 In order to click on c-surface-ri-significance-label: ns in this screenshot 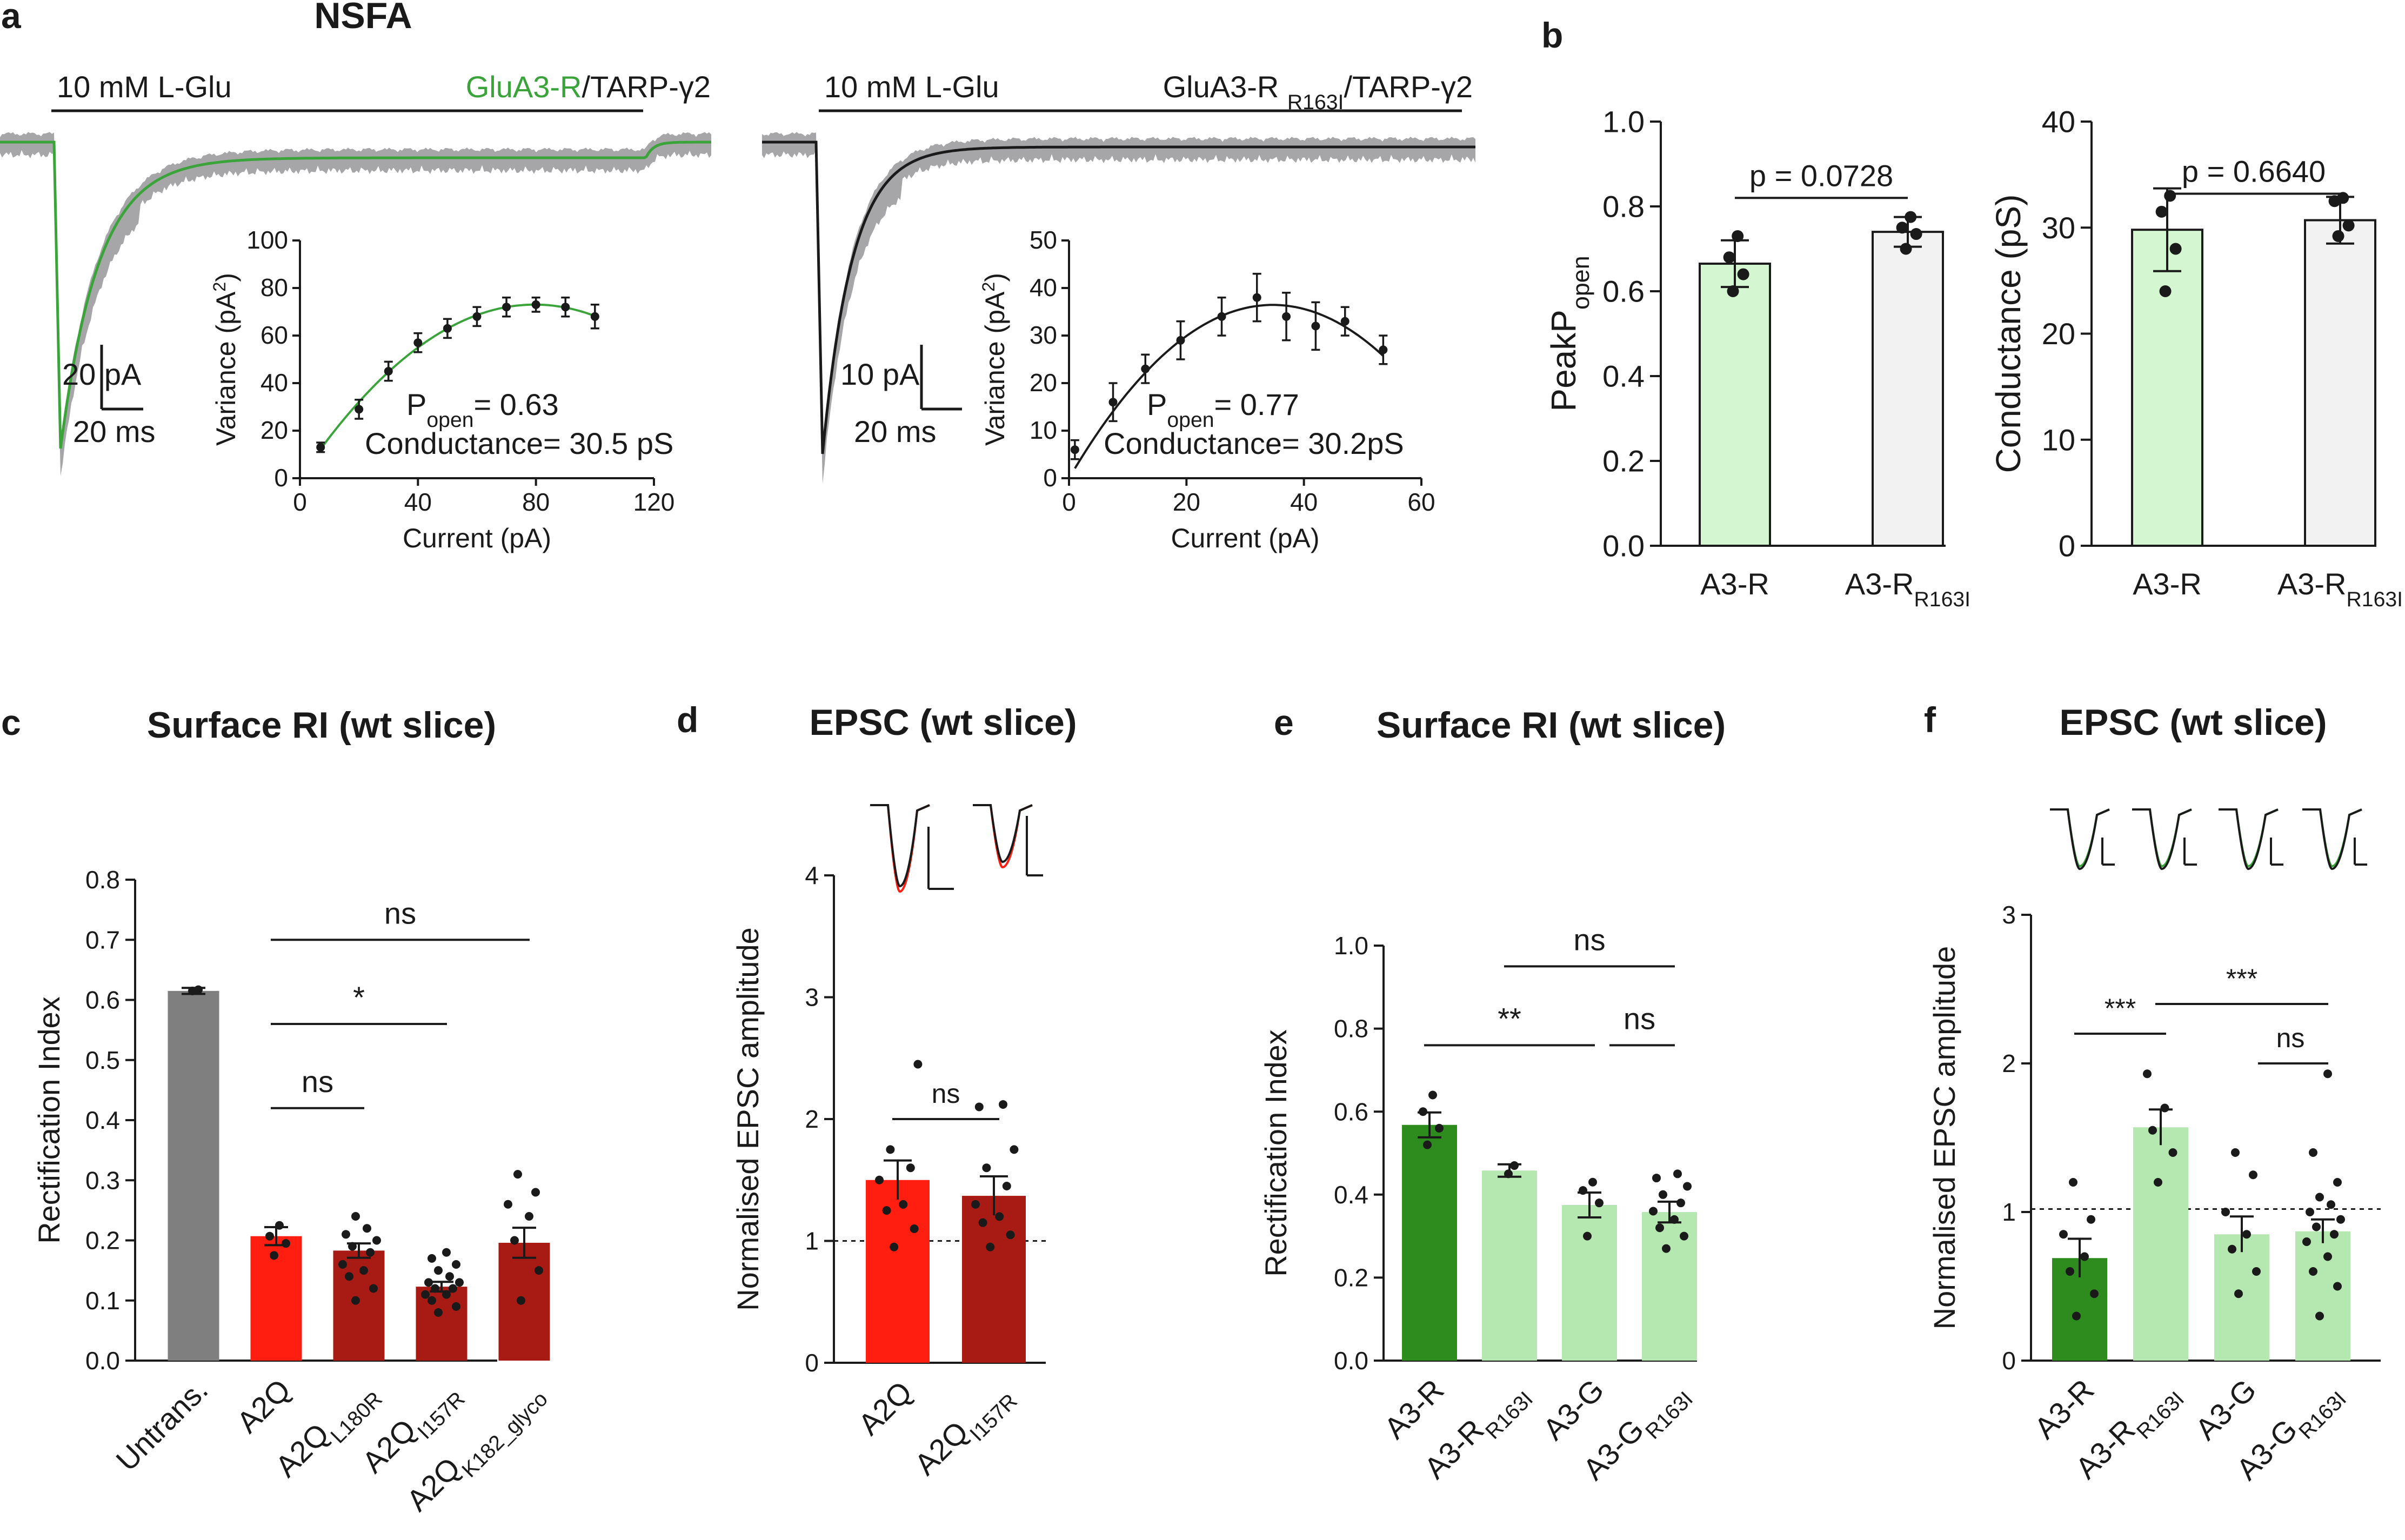, I will do `click(400, 913)`.